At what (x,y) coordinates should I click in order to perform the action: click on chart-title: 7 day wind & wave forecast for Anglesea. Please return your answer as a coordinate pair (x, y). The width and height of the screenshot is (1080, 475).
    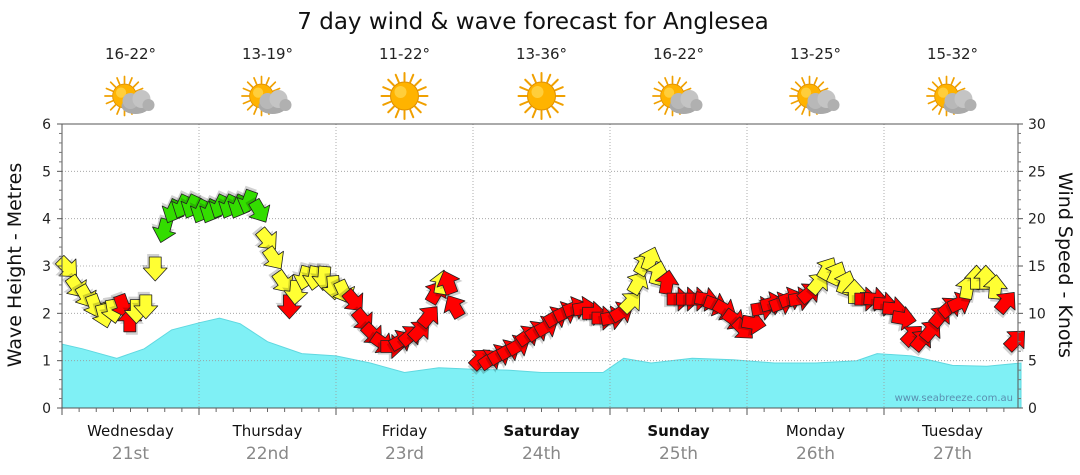
    Looking at the image, I should click on (532, 22).